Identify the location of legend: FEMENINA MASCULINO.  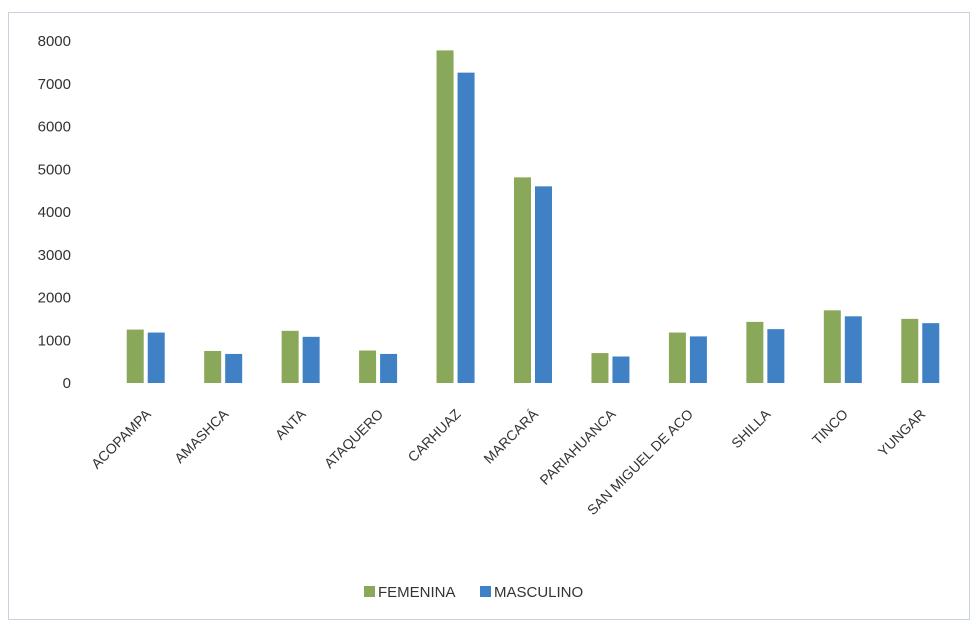
(473, 592).